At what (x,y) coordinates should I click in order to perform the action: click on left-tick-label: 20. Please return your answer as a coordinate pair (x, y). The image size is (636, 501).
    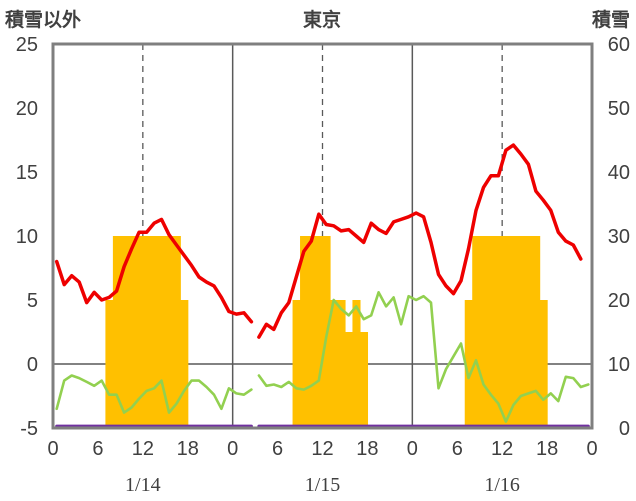
    Looking at the image, I should click on (27, 109).